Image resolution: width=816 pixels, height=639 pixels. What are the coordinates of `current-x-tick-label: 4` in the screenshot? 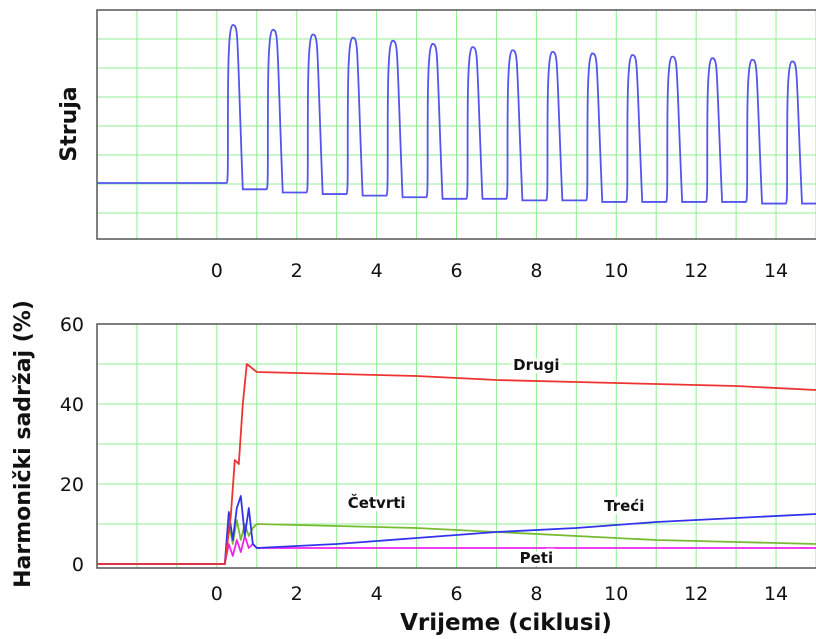 It's located at (377, 271).